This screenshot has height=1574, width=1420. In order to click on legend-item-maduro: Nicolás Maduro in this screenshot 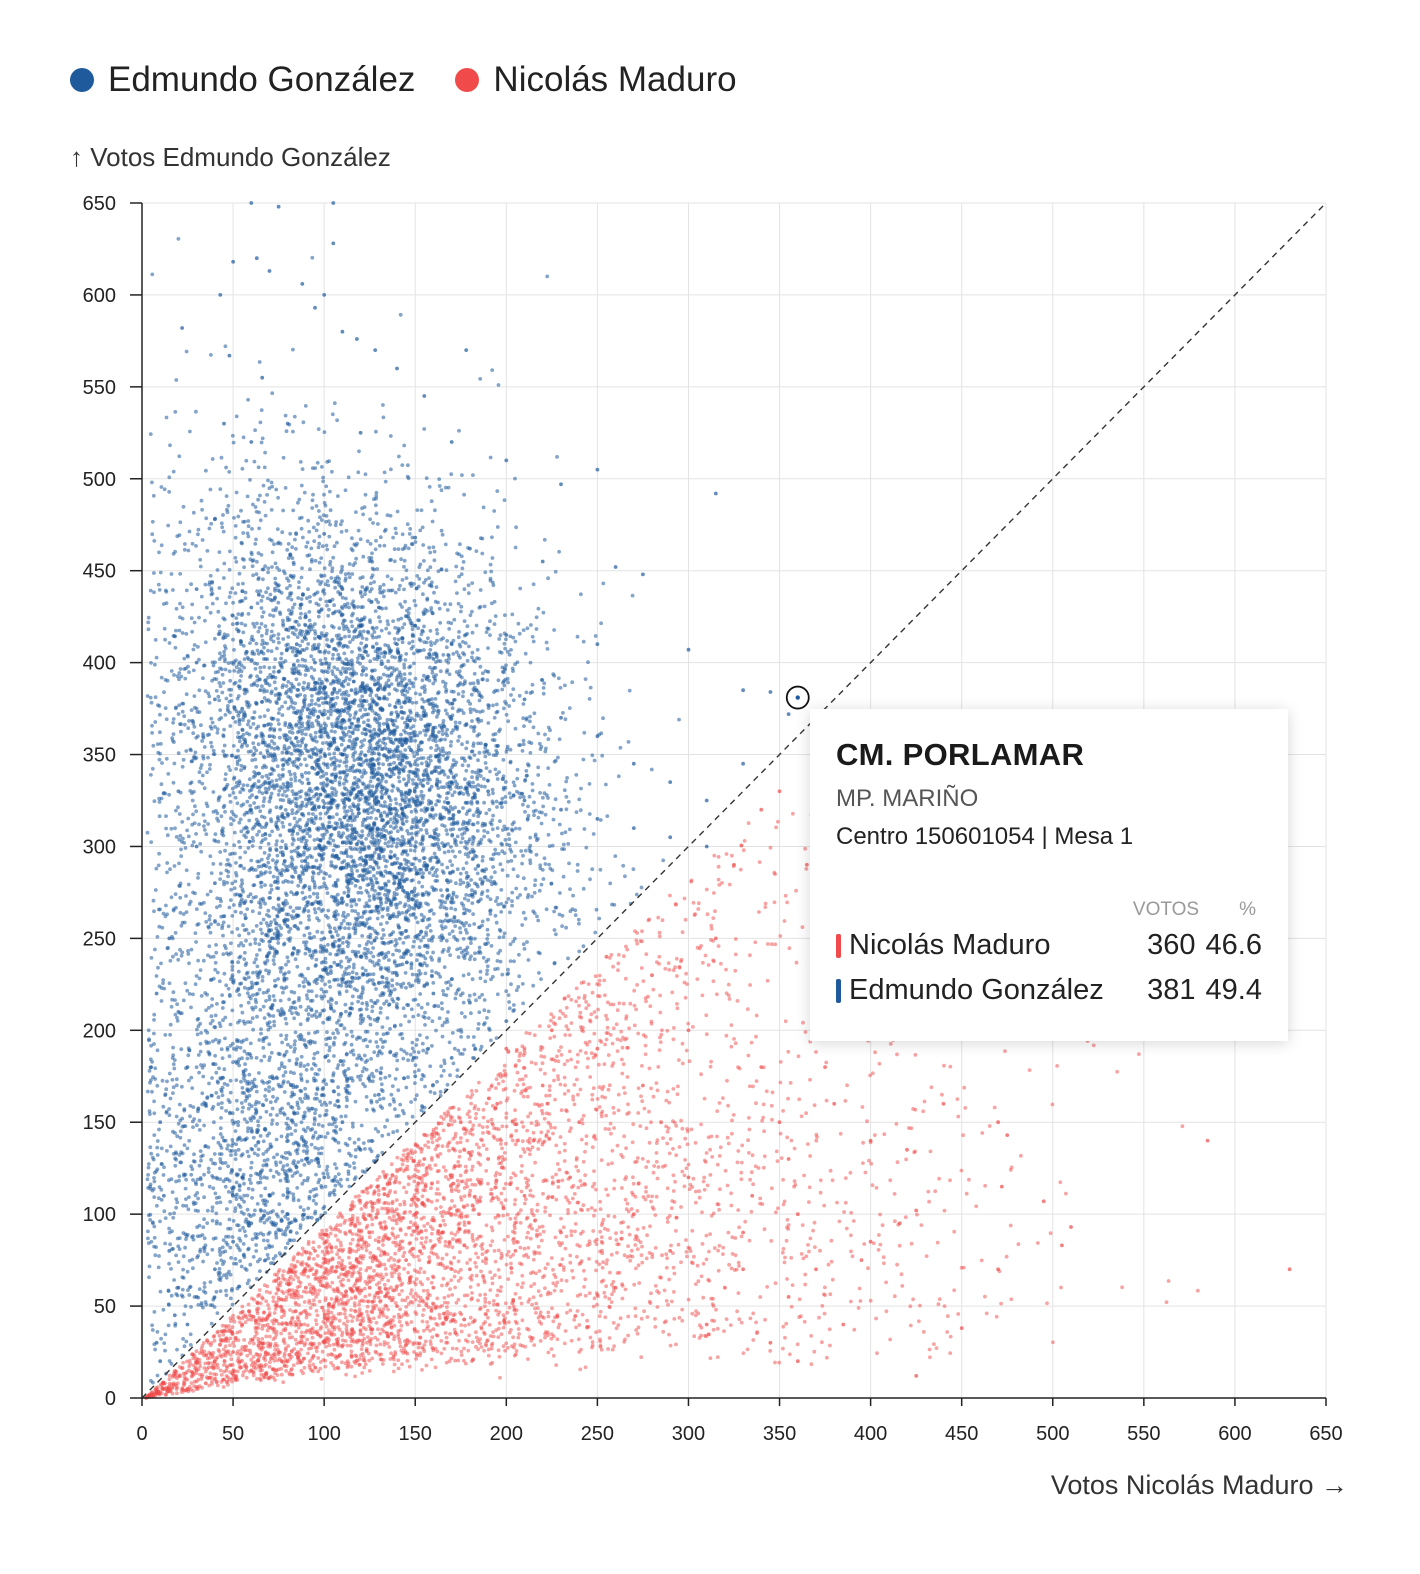, I will do `click(596, 80)`.